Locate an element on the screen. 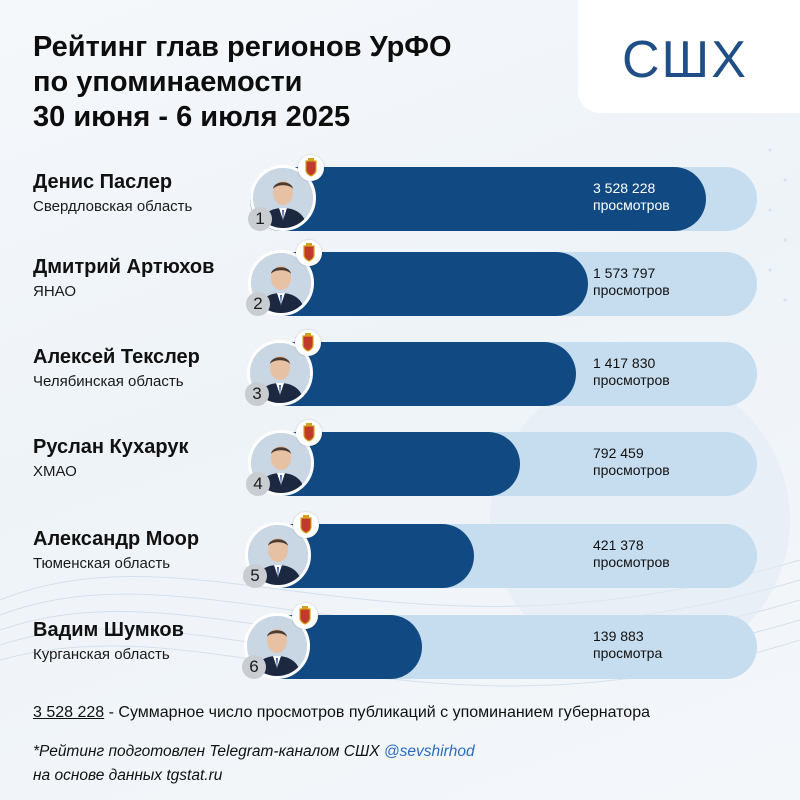 The image size is (800, 800). region-name: ХМАО is located at coordinates (55, 471).